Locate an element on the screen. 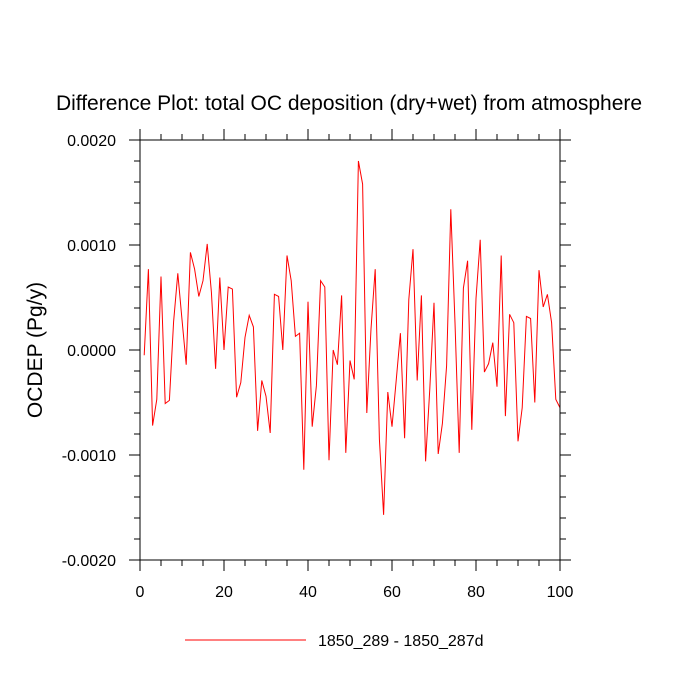 The width and height of the screenshot is (700, 700). x-tick-label: 0 is located at coordinates (140, 592).